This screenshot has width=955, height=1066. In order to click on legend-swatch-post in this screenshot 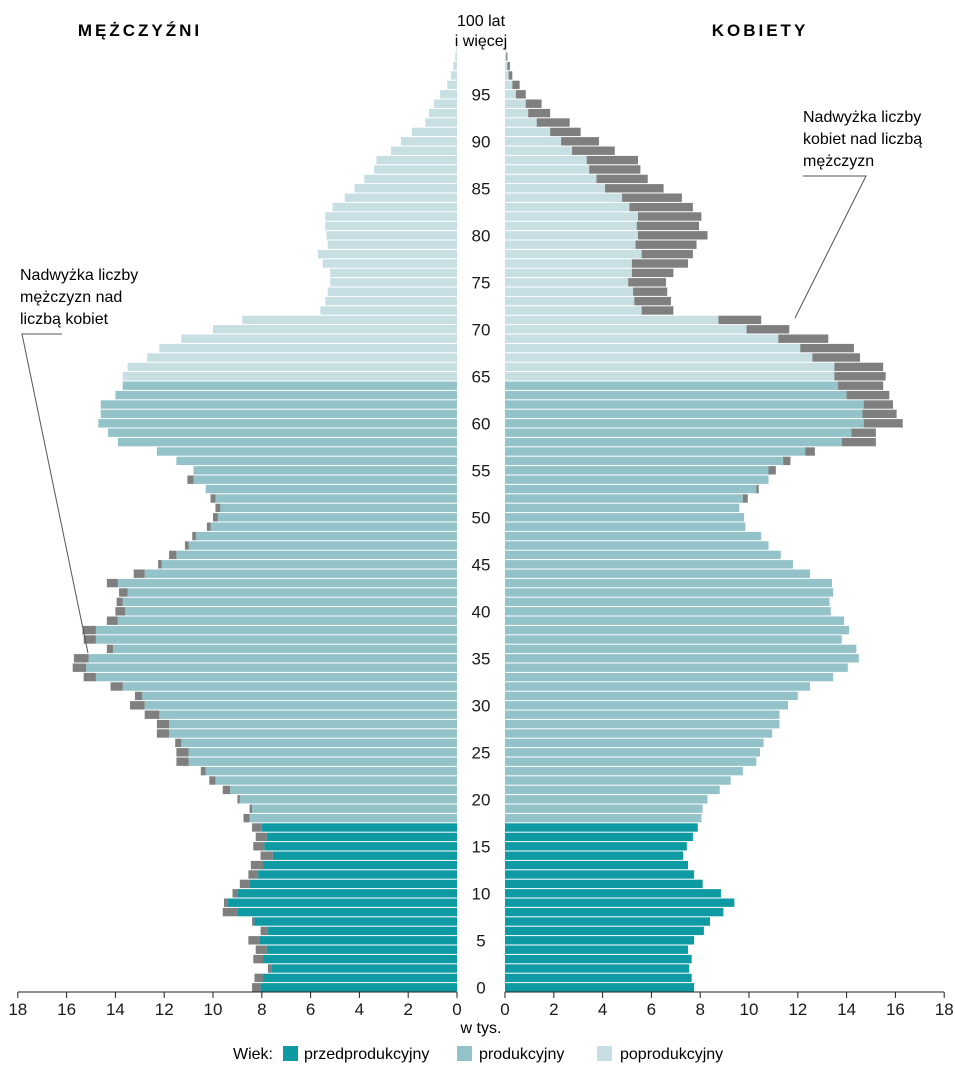, I will do `click(604, 1053)`.